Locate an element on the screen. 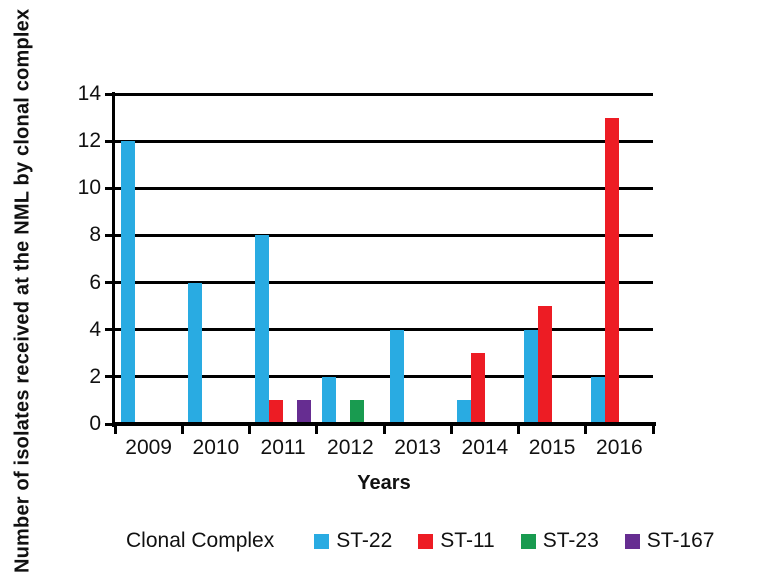  bar-ST-22-2009 is located at coordinates (127, 281).